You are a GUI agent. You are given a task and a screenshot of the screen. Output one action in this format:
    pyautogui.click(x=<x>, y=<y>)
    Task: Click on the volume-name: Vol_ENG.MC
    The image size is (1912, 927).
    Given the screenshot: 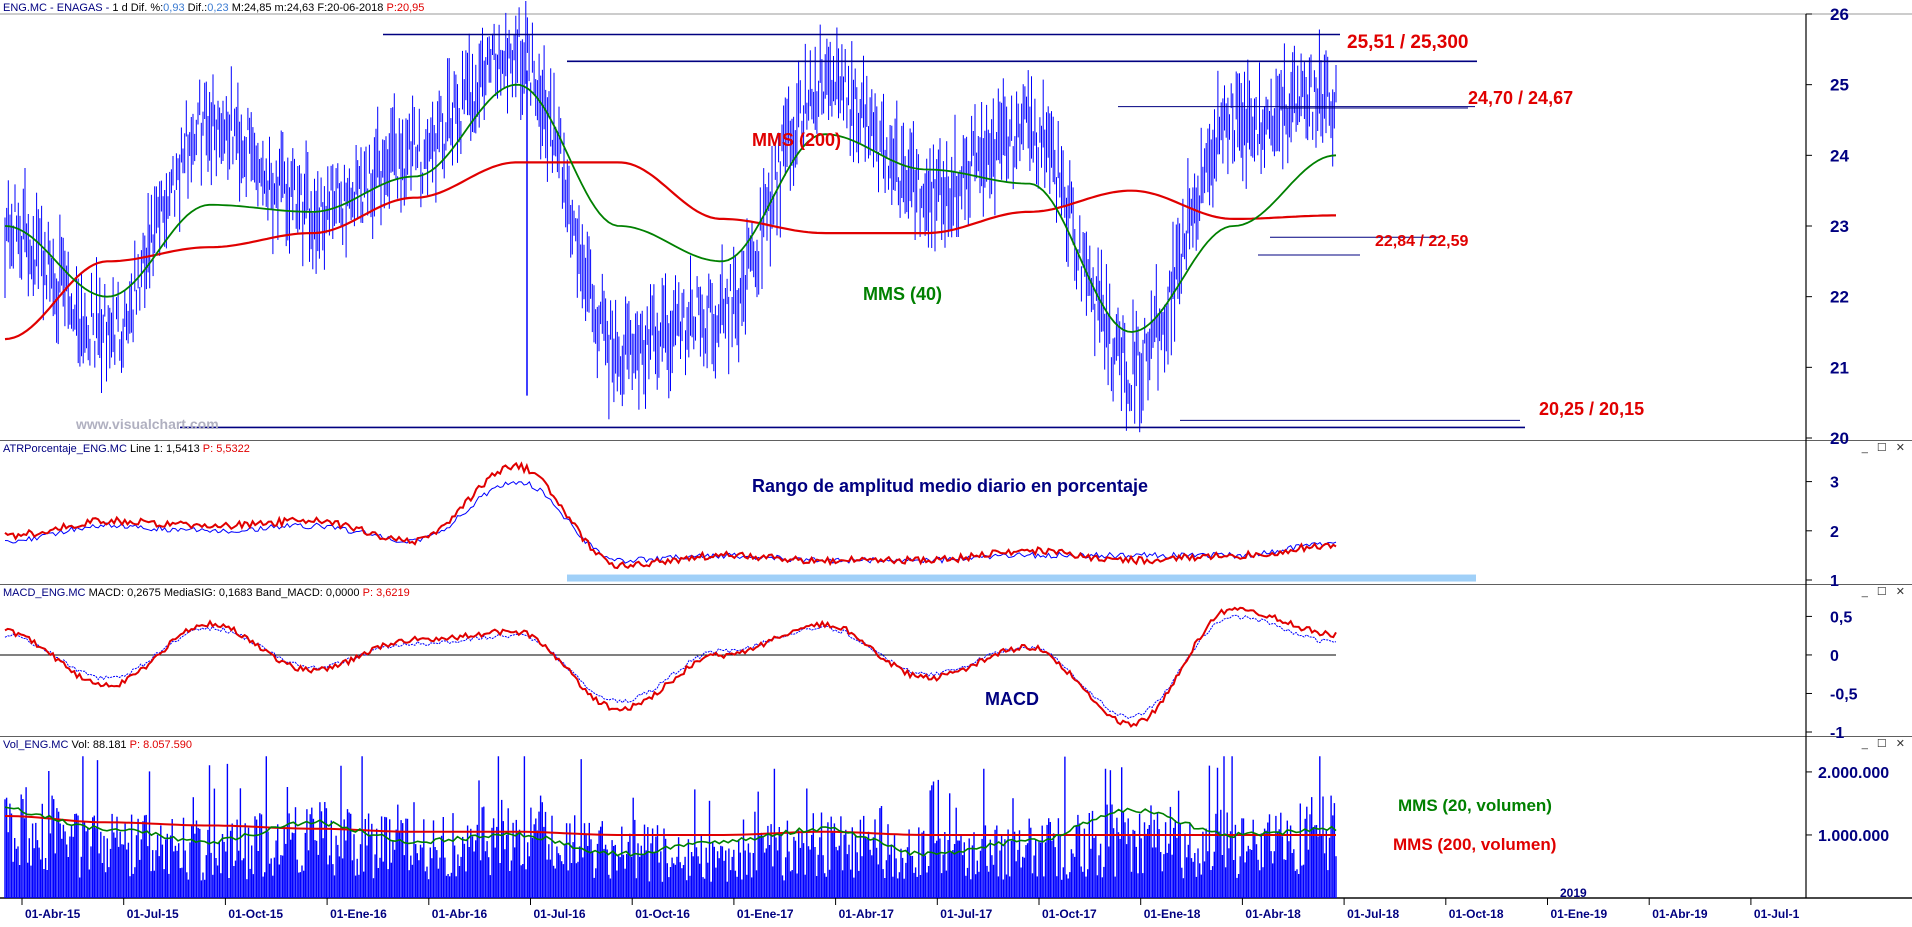 What is the action you would take?
    pyautogui.click(x=36, y=745)
    